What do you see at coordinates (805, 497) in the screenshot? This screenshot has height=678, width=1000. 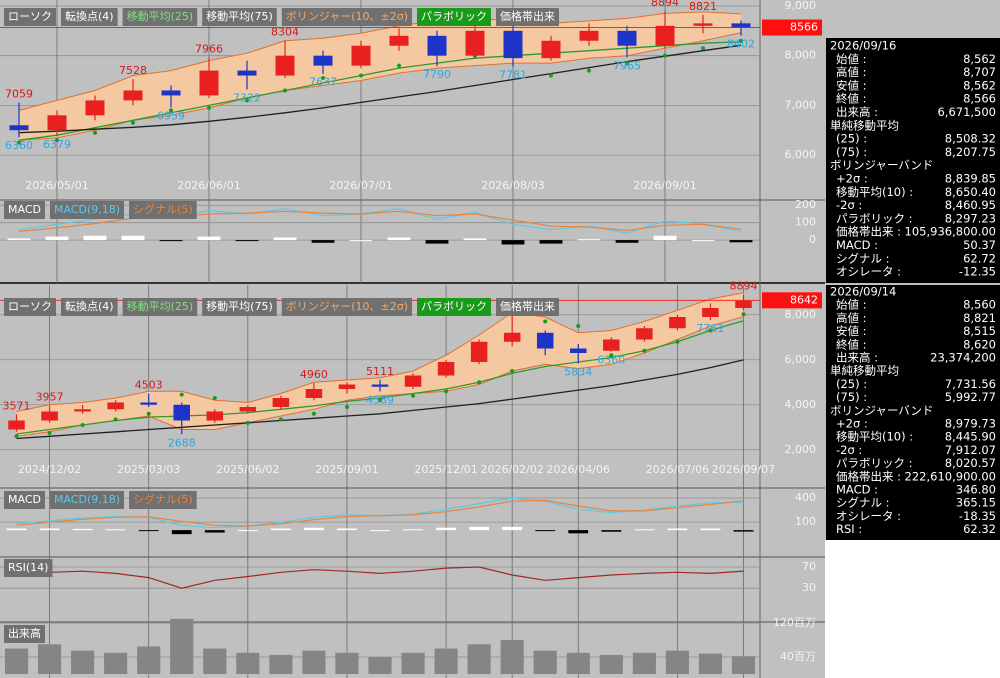 I see `y-tick-label: 400` at bounding box center [805, 497].